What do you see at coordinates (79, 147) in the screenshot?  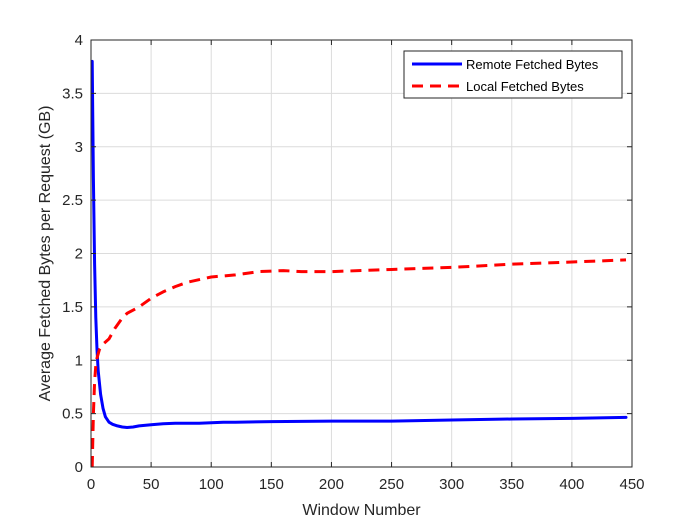 I see `y-tick-label: 3` at bounding box center [79, 147].